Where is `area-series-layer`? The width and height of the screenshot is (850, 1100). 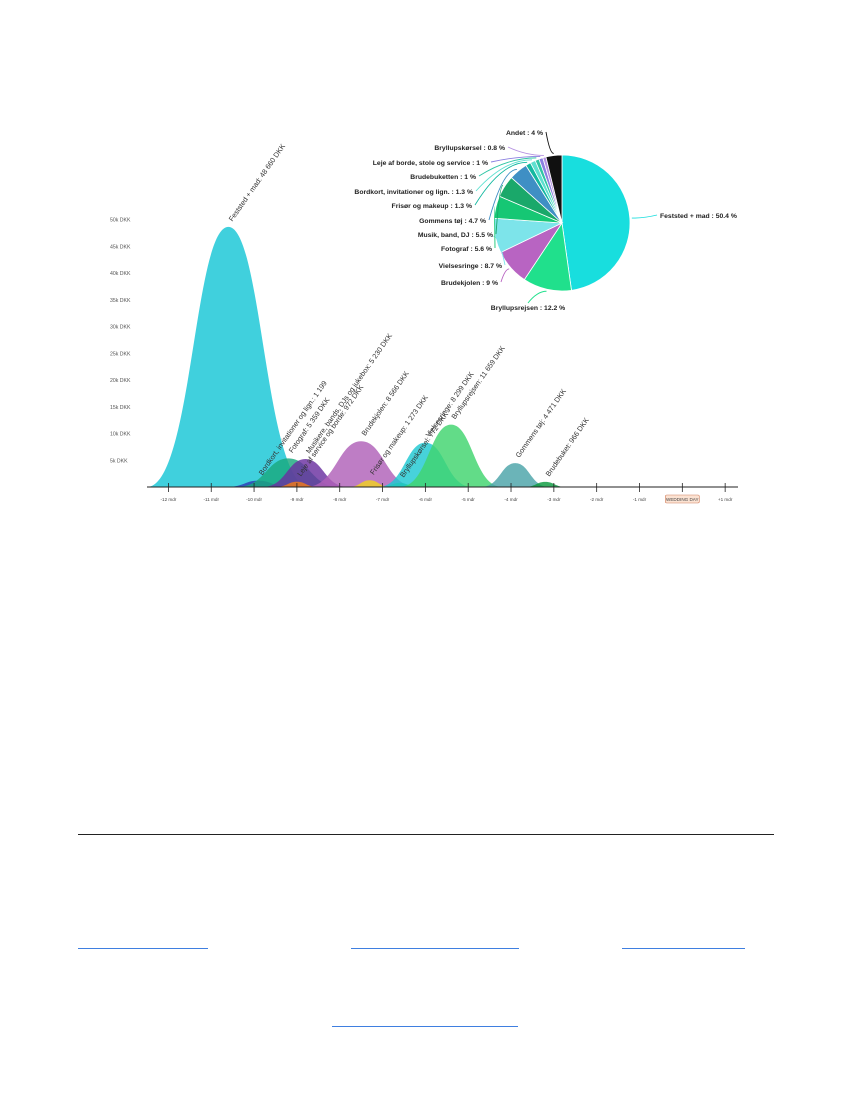
area-series-layer is located at coordinates (357, 357).